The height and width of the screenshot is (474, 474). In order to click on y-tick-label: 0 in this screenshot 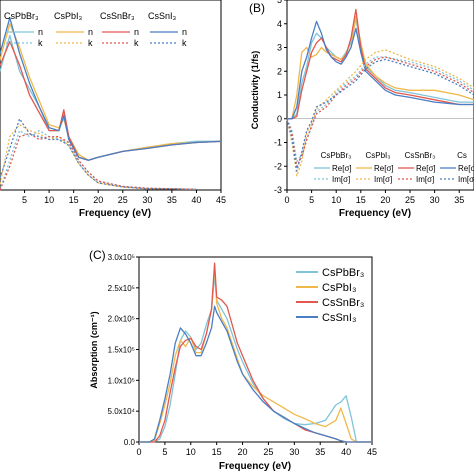, I will do `click(279, 119)`.